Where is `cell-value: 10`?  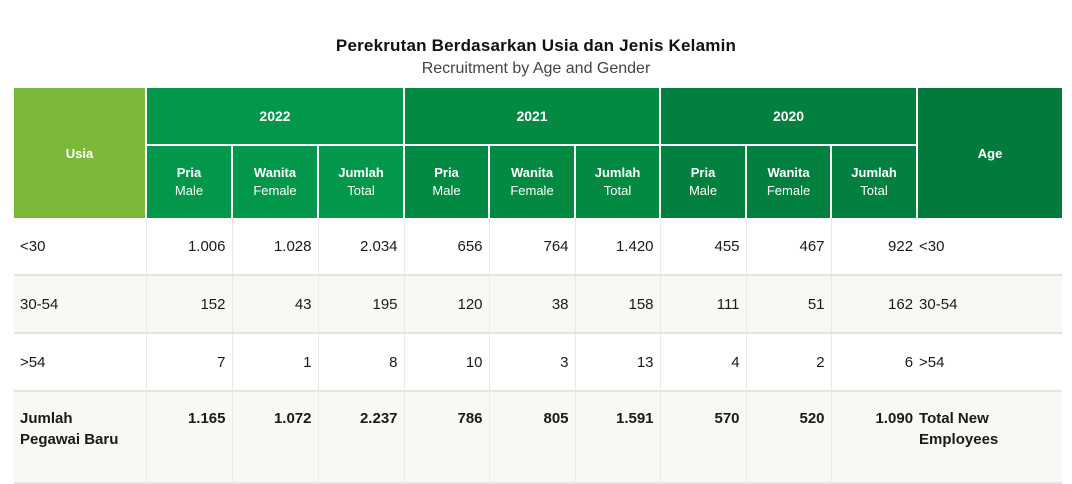 cell-value: 10 is located at coordinates (447, 362).